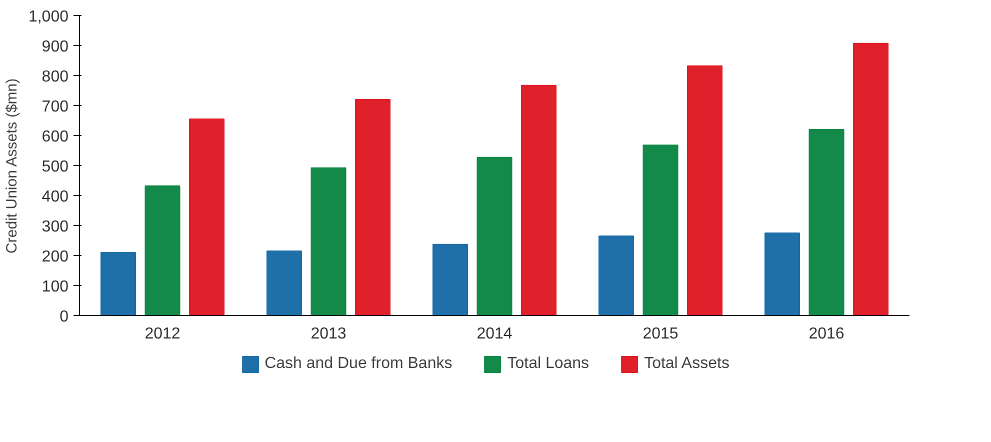  What do you see at coordinates (48, 17) in the screenshot?
I see `y-tick-label: 1,000` at bounding box center [48, 17].